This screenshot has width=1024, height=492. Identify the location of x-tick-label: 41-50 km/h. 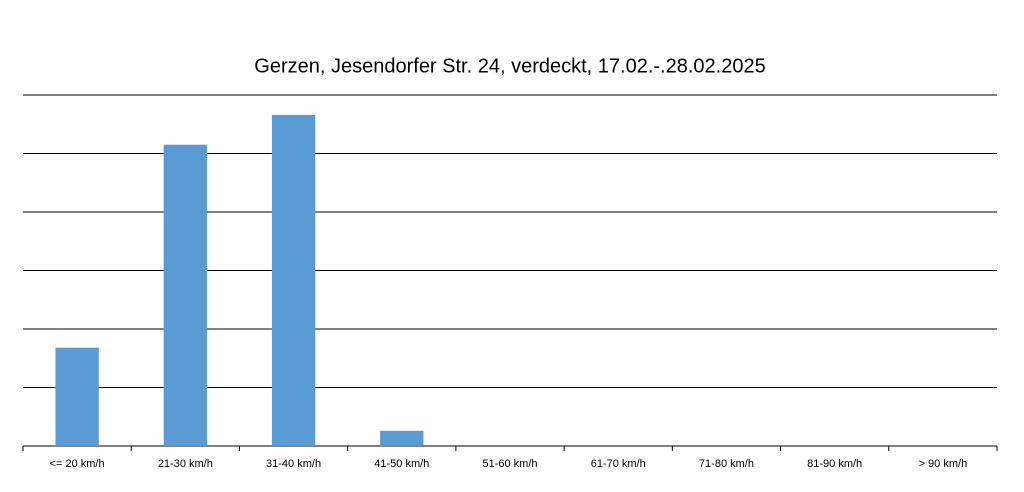
(401, 464).